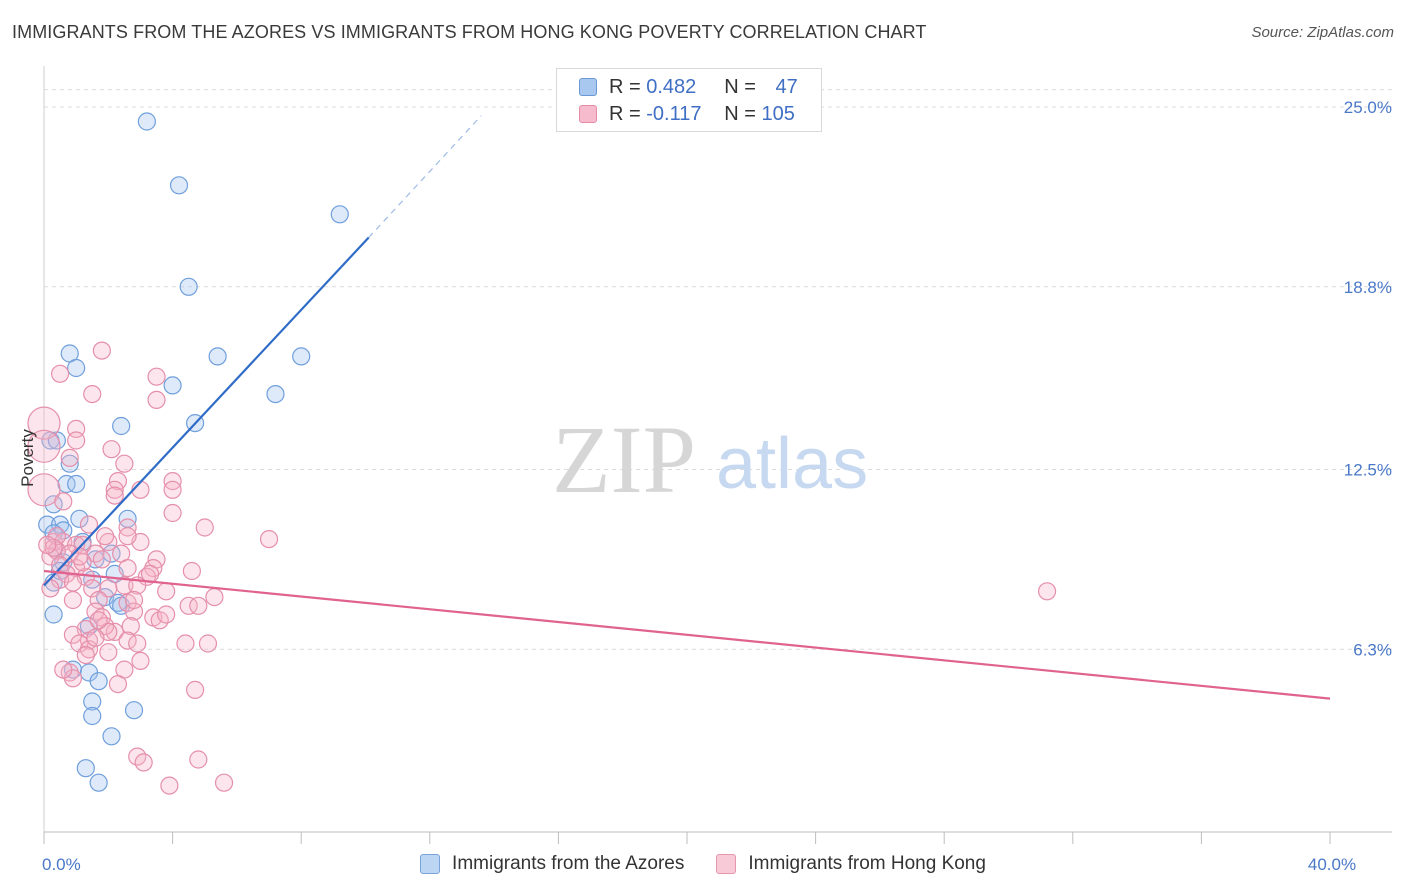 The image size is (1406, 892). I want to click on y-tick-label: 6.3%, so click(1372, 649).